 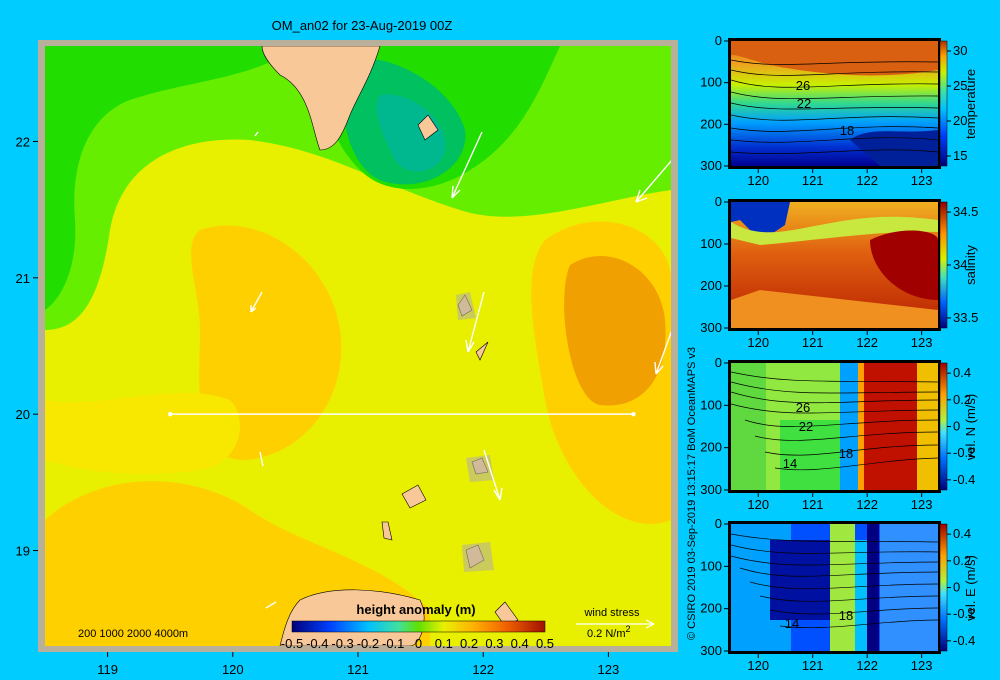 I want to click on map-lat-ticks: 22 21 20 19, so click(x=27, y=346).